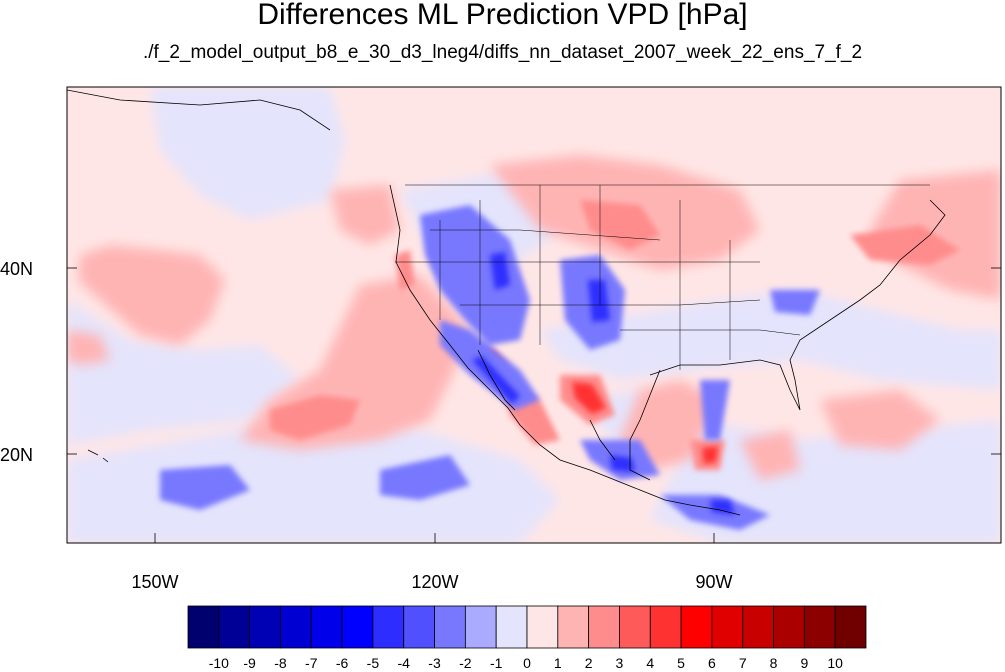 The width and height of the screenshot is (1005, 672). I want to click on colorbar-tick-label: 3, so click(619, 663).